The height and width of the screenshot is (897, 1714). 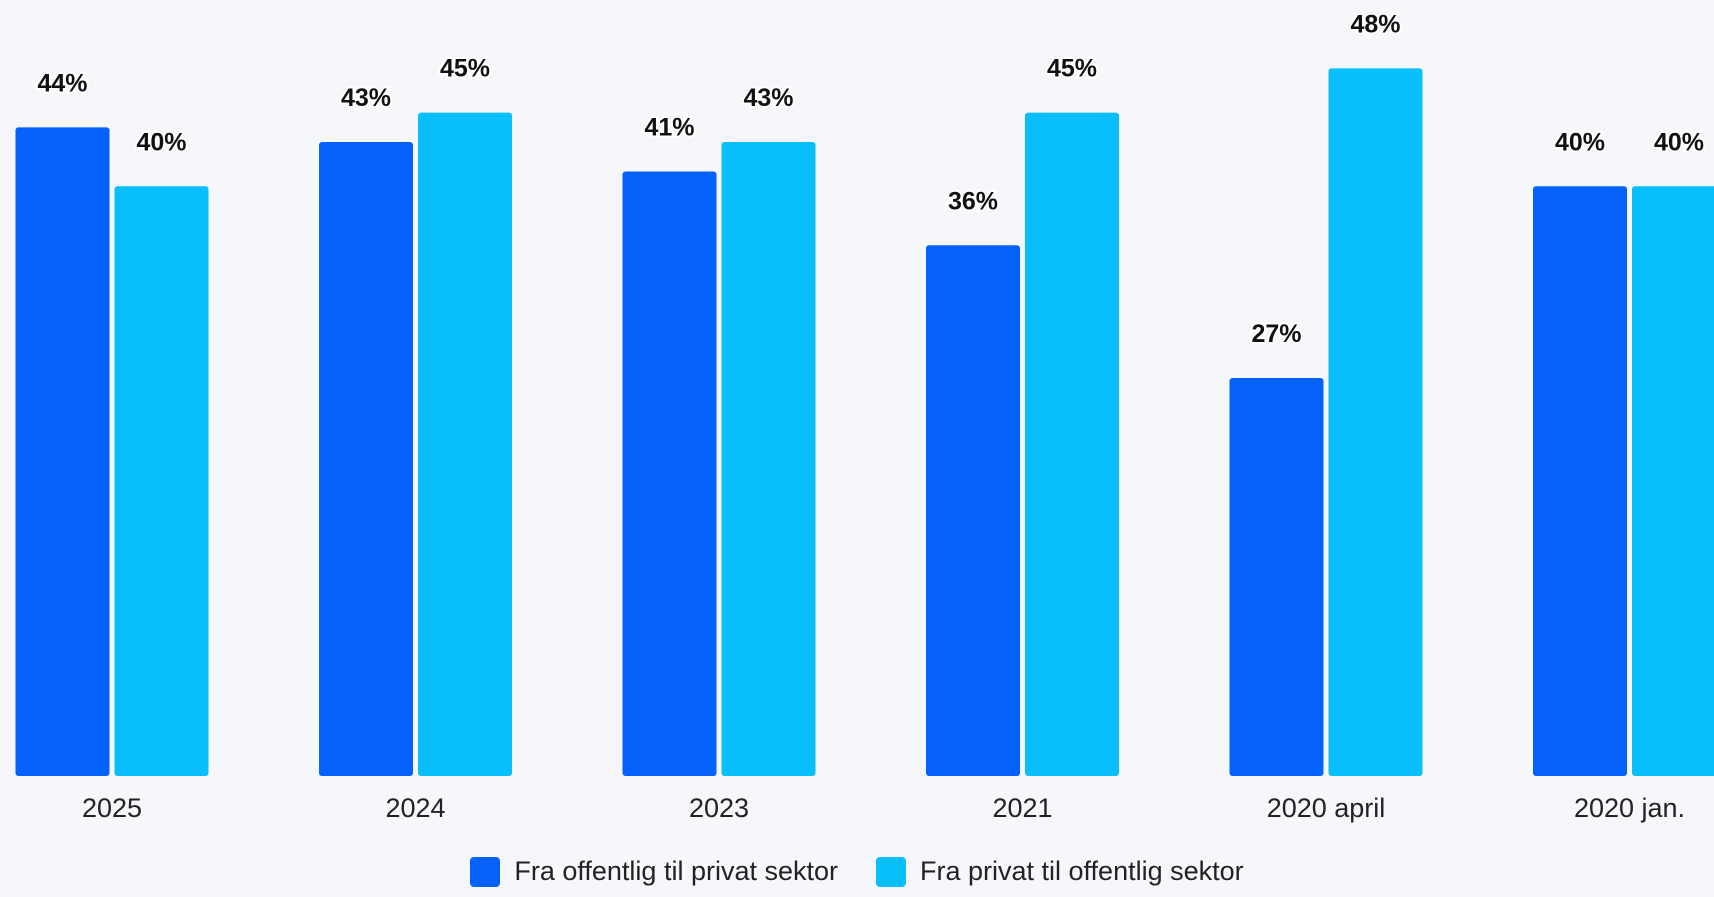 What do you see at coordinates (1326, 392) in the screenshot?
I see `bar-group: 27% 48%` at bounding box center [1326, 392].